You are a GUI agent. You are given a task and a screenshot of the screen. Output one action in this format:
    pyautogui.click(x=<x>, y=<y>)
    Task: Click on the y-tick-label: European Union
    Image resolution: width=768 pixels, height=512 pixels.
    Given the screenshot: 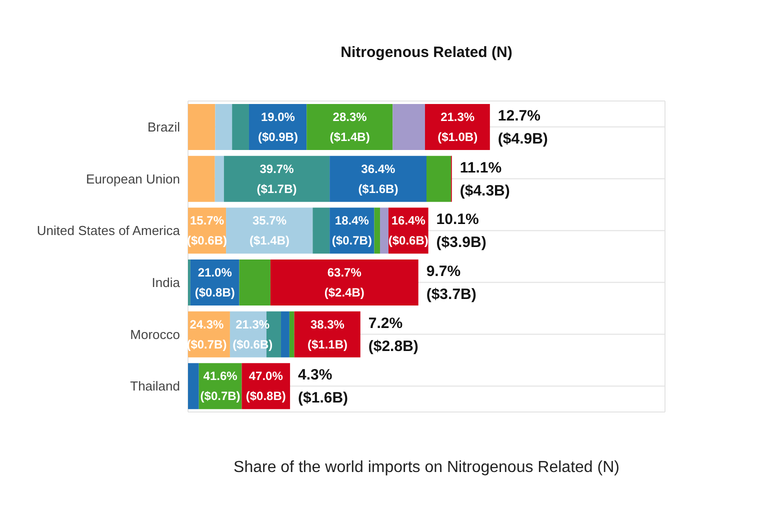 What is the action you would take?
    pyautogui.click(x=133, y=178)
    